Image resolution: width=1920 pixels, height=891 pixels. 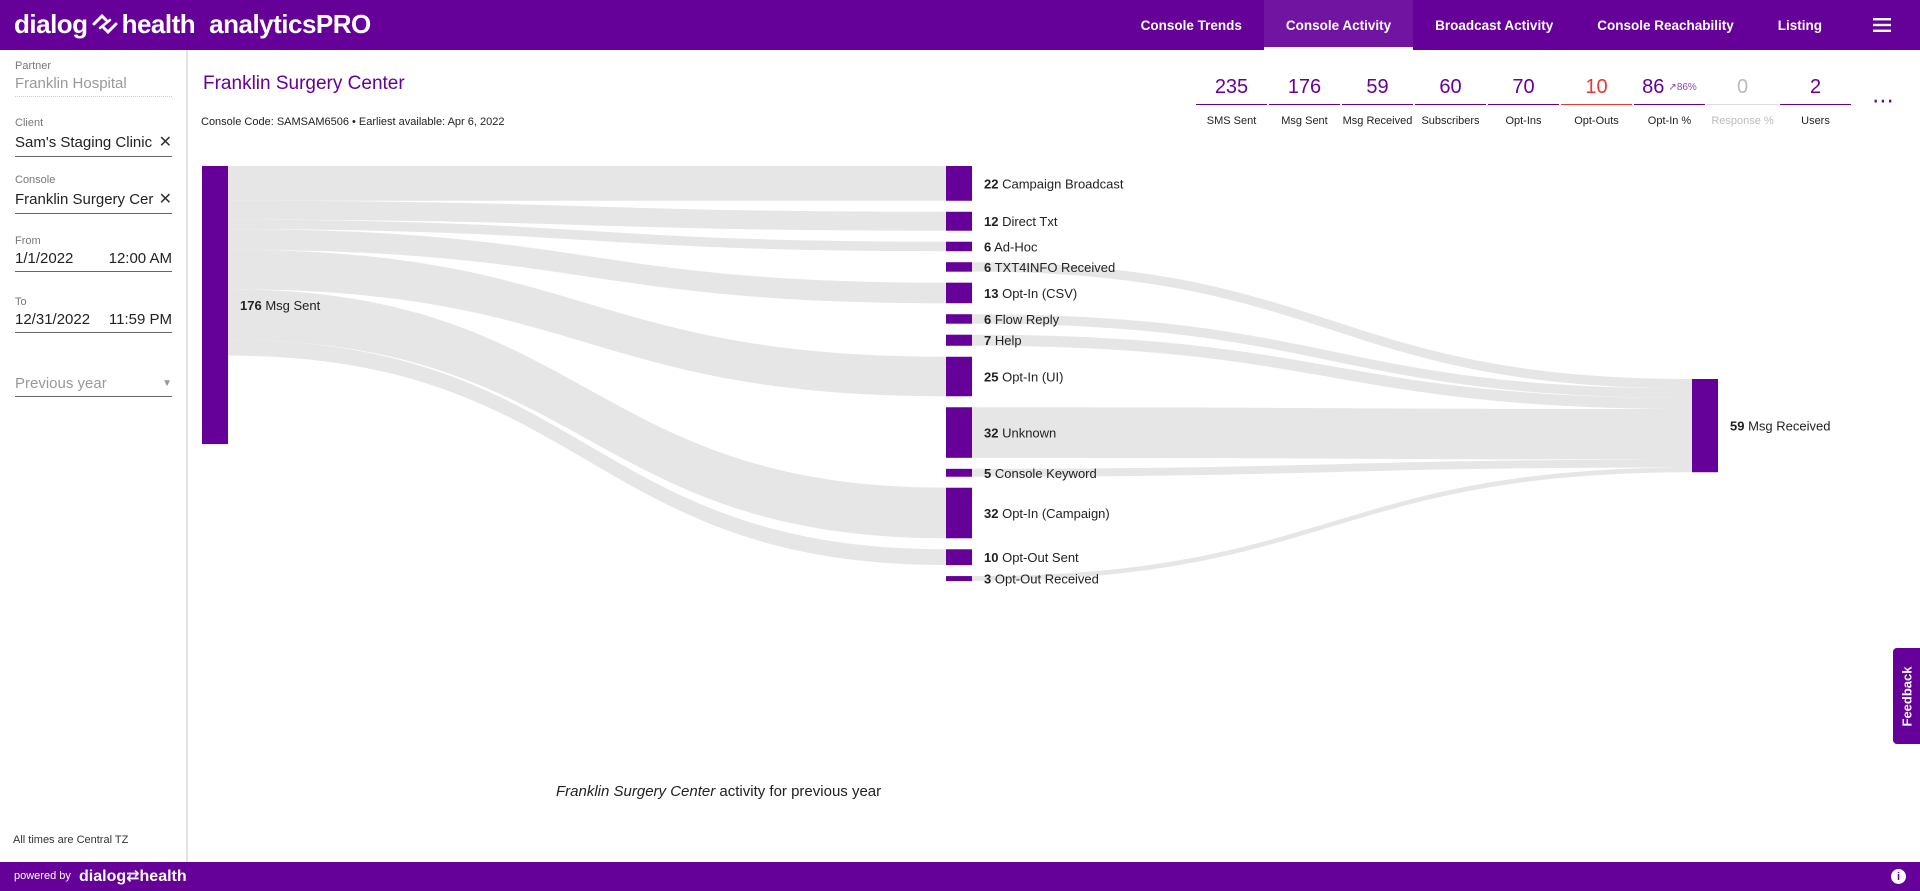 I want to click on nav-listing: Listing, so click(x=1799, y=25).